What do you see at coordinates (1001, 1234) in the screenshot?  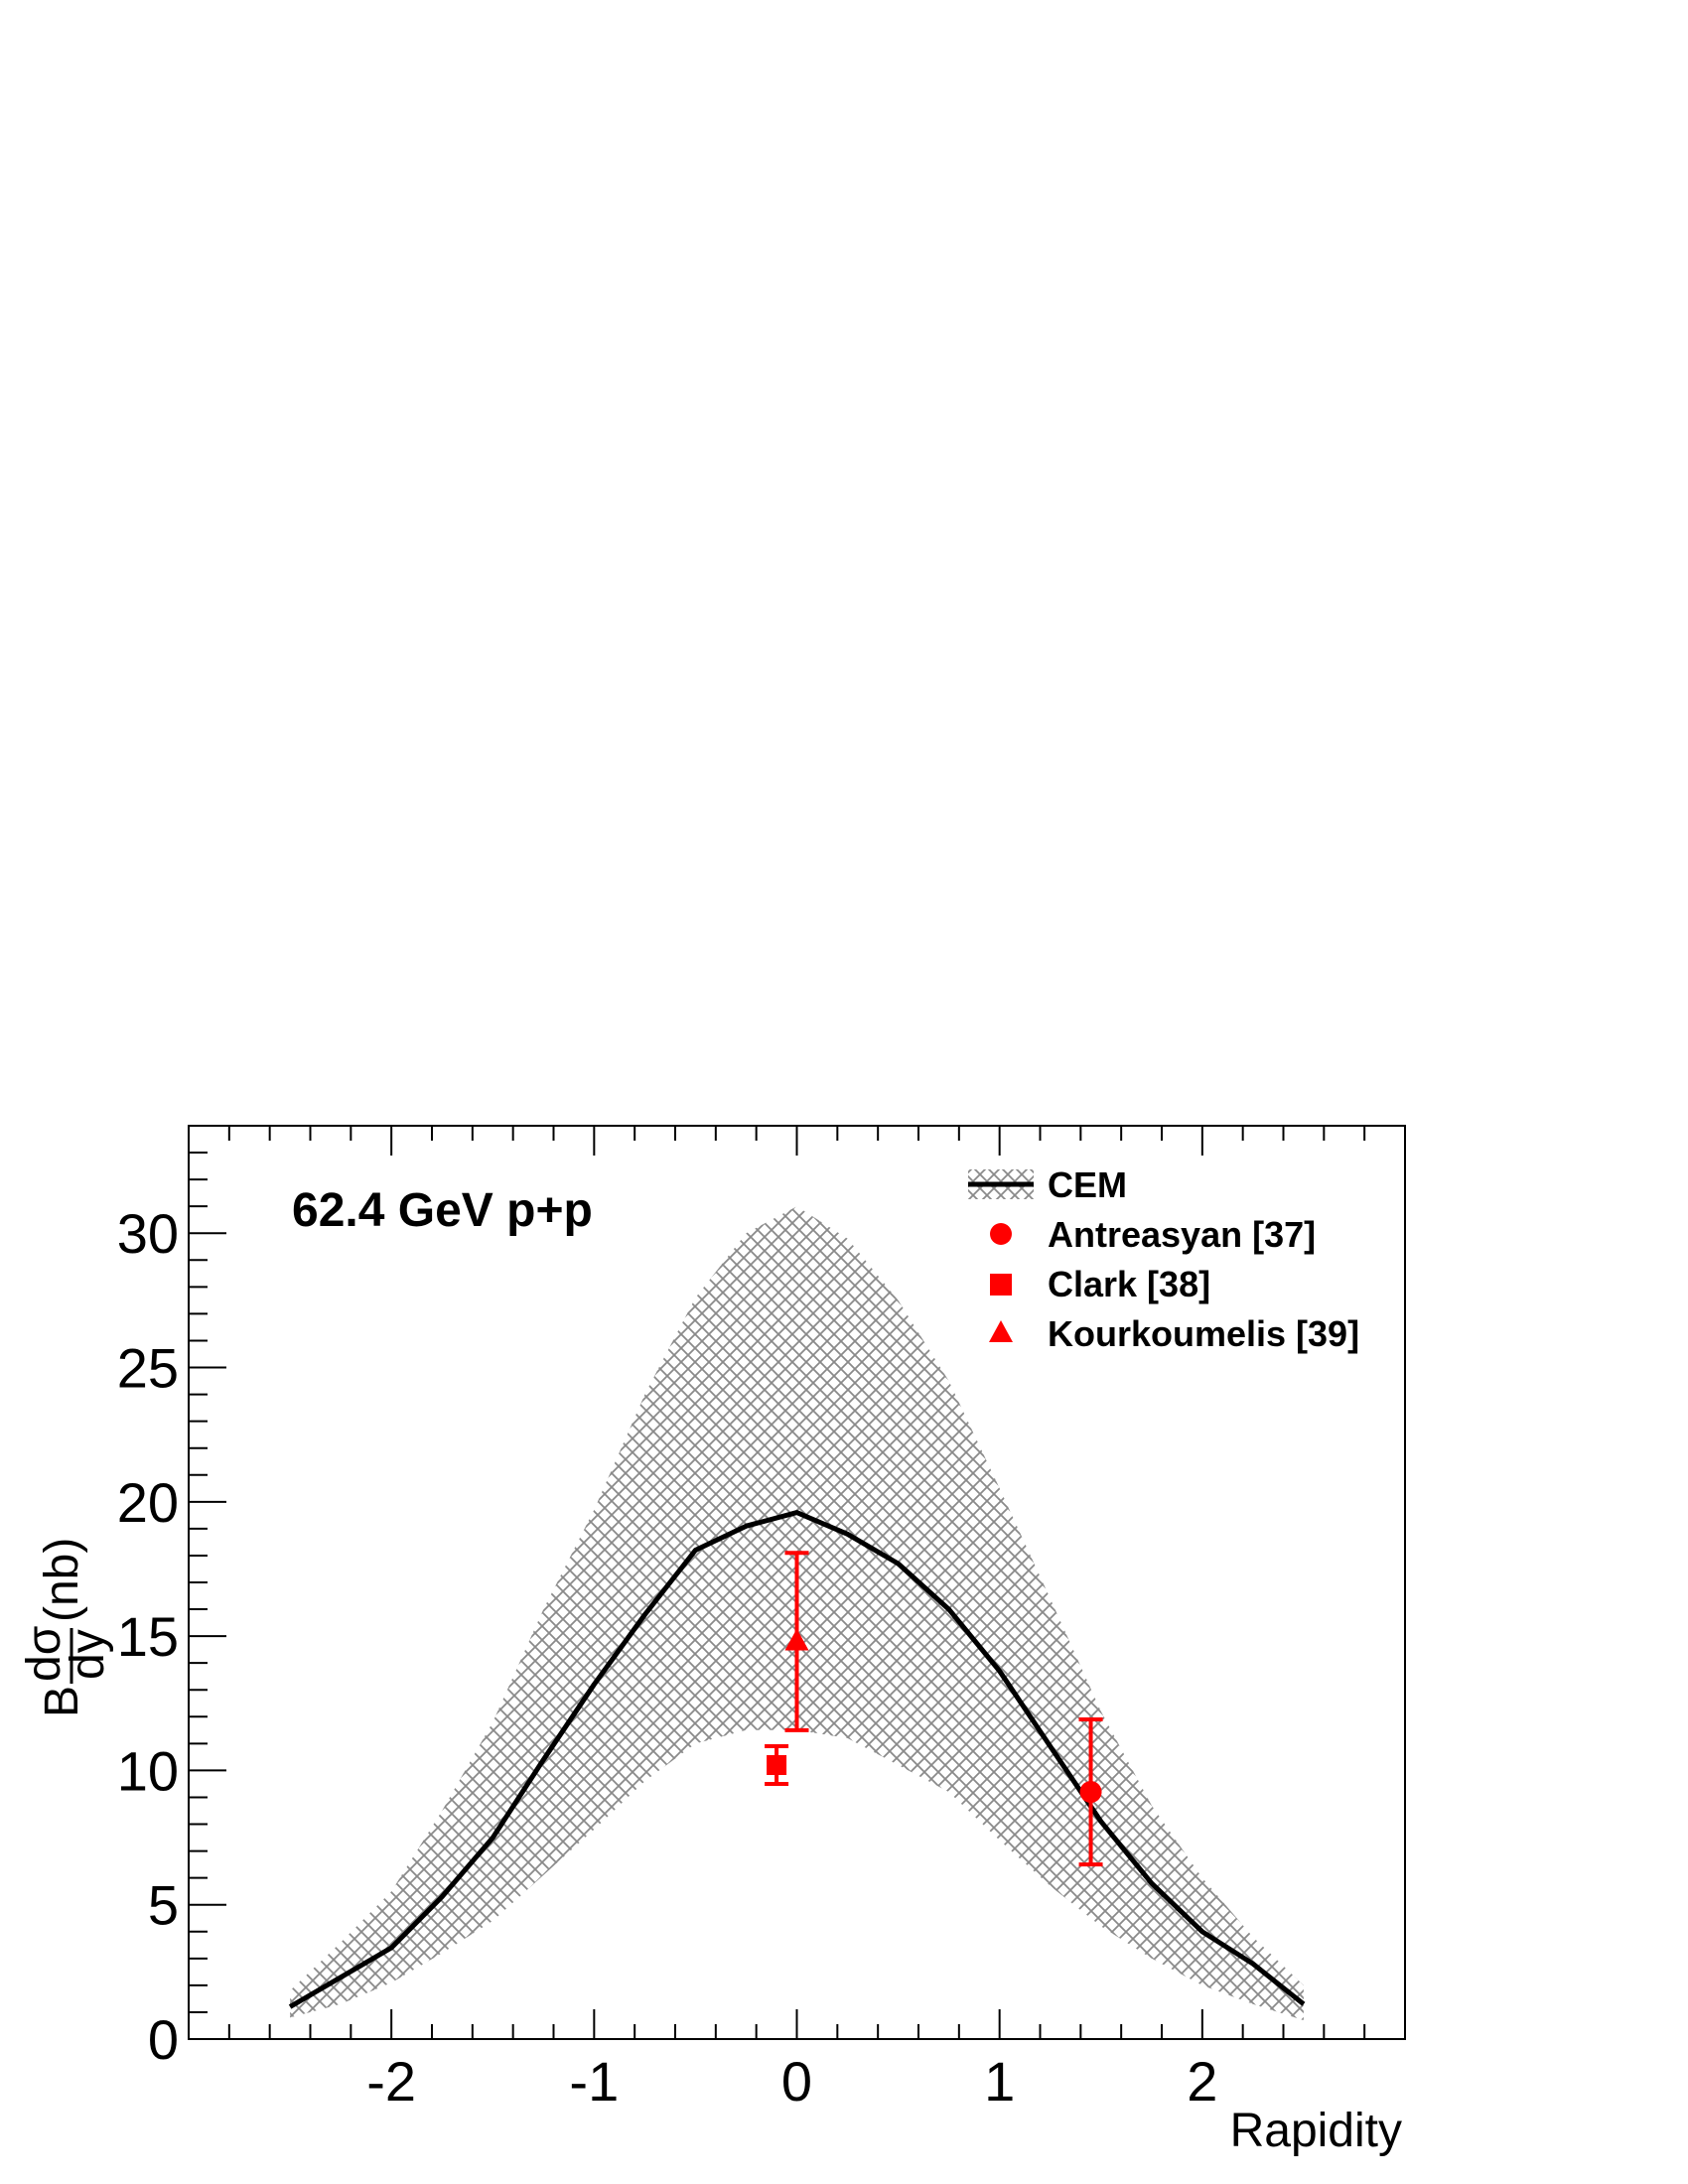 I see `legend-circle-marker` at bounding box center [1001, 1234].